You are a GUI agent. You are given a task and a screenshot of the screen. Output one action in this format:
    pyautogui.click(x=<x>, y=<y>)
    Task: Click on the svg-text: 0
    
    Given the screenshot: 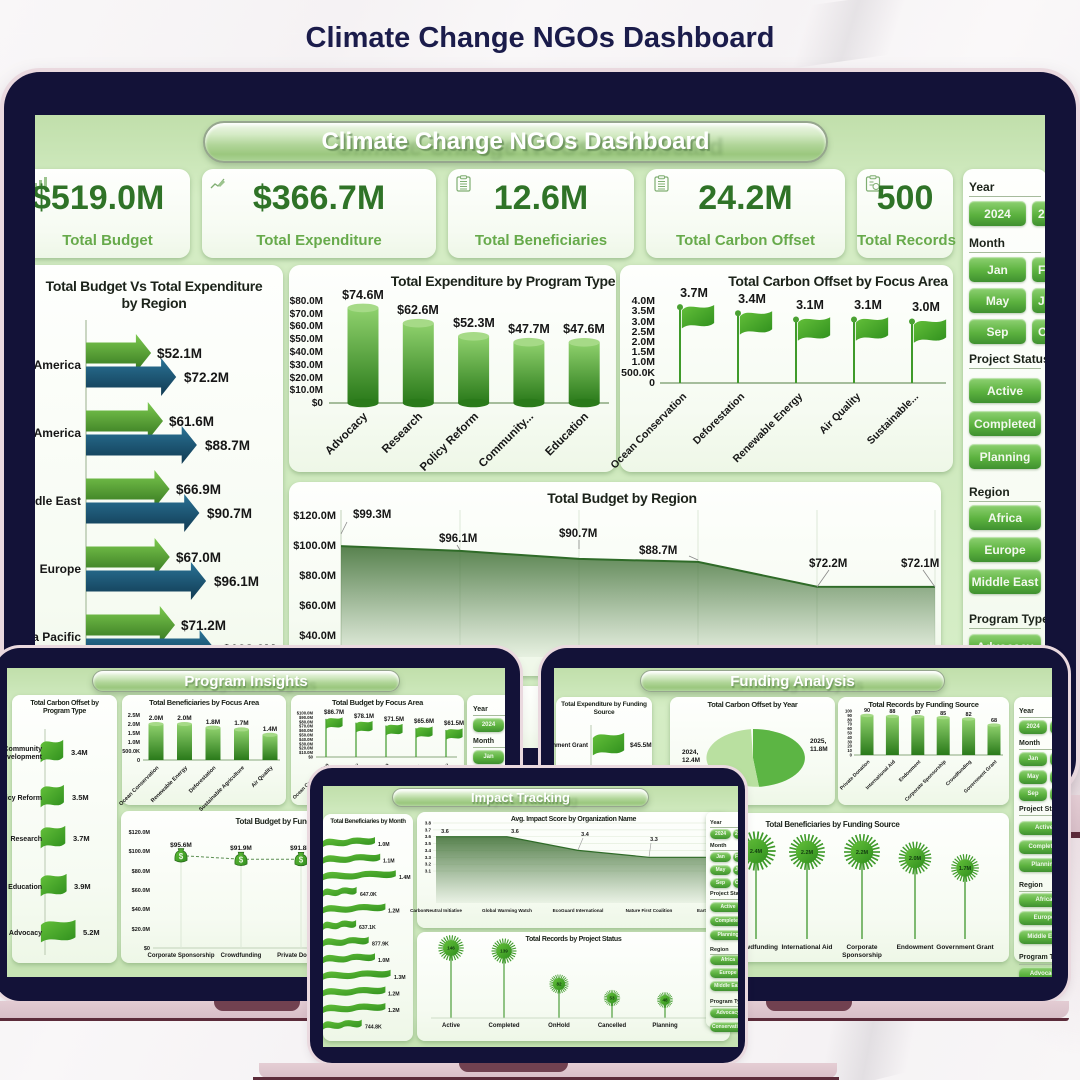 What is the action you would take?
    pyautogui.click(x=138, y=761)
    